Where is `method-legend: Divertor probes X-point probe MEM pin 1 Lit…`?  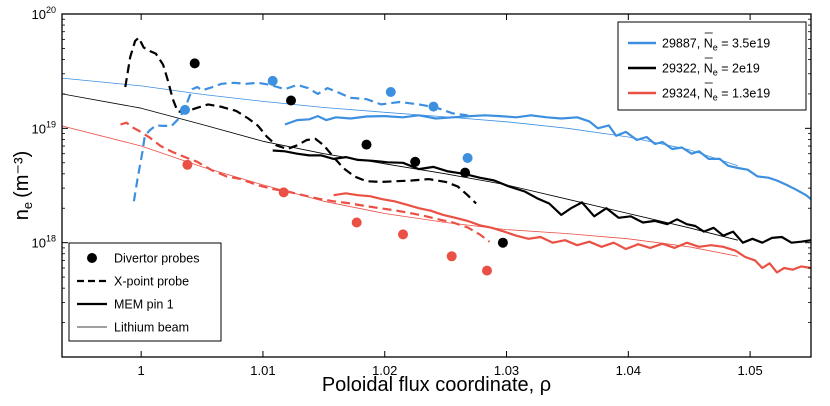 method-legend: Divertor probes X-point probe MEM pin 1 Lit… is located at coordinates (145, 292).